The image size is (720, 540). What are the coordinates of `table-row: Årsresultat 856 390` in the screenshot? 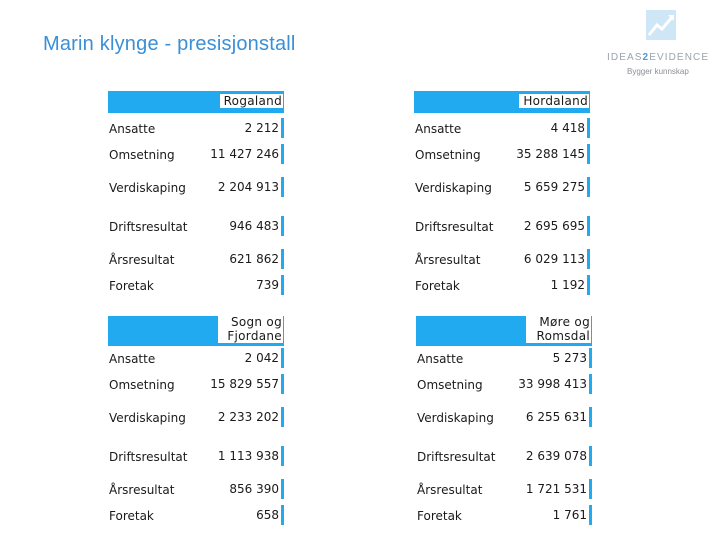 It's located at (196, 490).